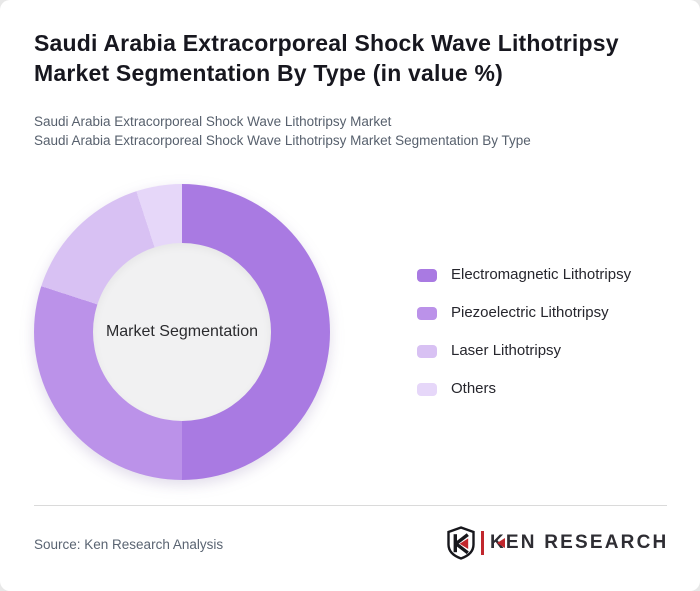  I want to click on legend-label: Laser Lithotripsy, so click(506, 350).